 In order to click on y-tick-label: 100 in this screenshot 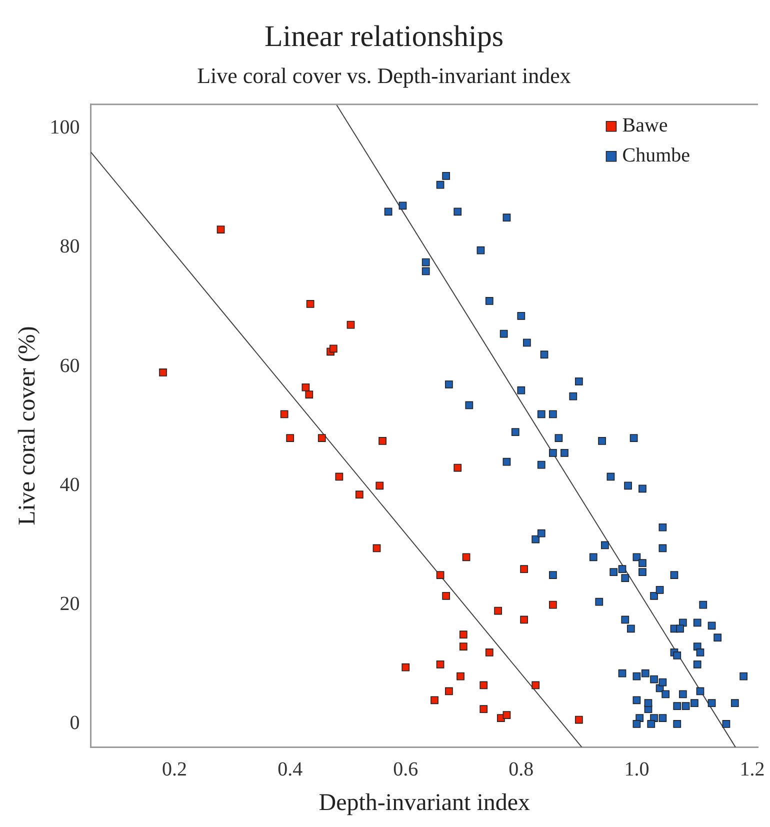, I will do `click(65, 127)`.